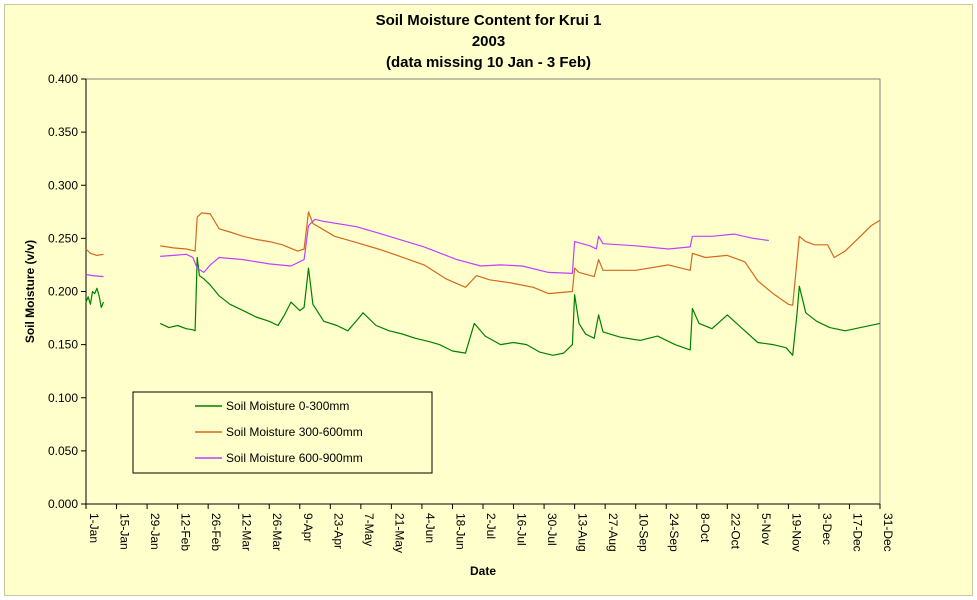 The width and height of the screenshot is (977, 600). Describe the element at coordinates (338, 531) in the screenshot. I see `x-tick-label: 23-Apr` at that location.